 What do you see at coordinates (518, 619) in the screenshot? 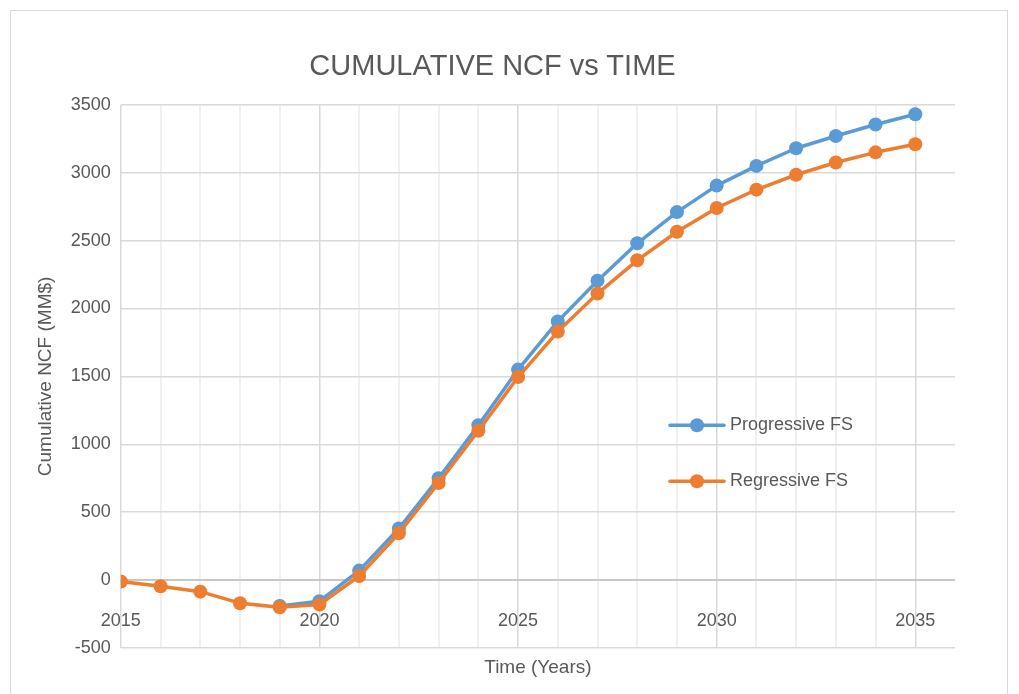
I see `x-tick-label: 2025` at bounding box center [518, 619].